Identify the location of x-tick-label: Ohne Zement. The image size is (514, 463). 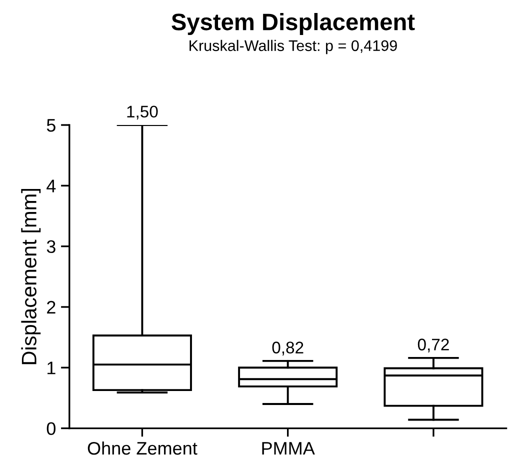
(143, 448).